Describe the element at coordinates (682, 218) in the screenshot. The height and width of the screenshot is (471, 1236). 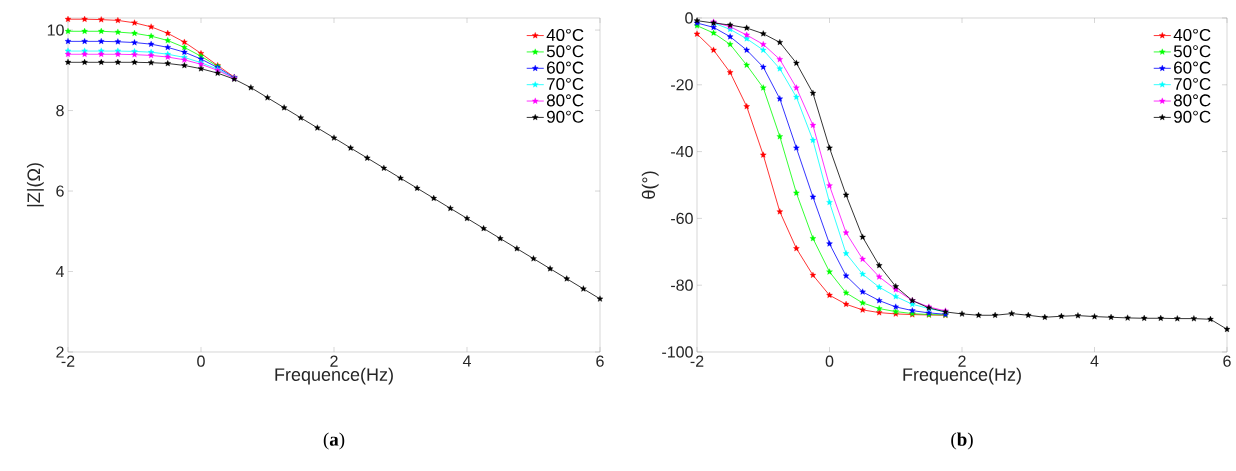
I see `y-tick-label: -60` at that location.